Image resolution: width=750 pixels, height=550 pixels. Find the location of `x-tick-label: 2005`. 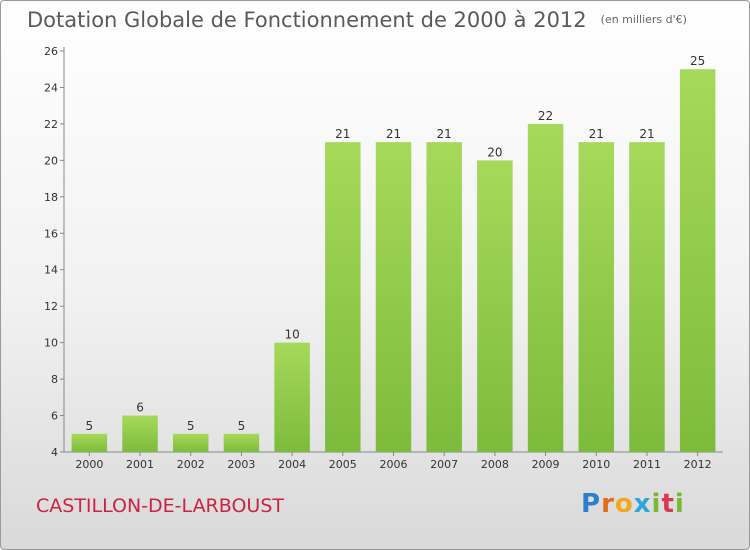

x-tick-label: 2005 is located at coordinates (343, 464).